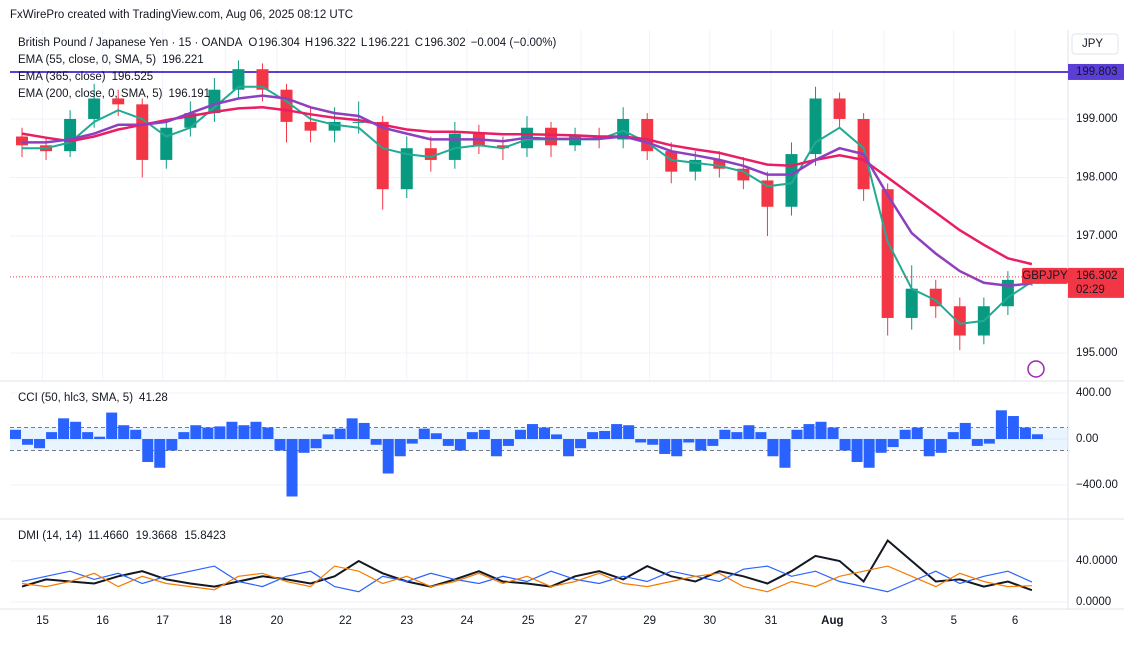 The image size is (1124, 645). What do you see at coordinates (183, 60) in the screenshot?
I see `legend-value: 196.221` at bounding box center [183, 60].